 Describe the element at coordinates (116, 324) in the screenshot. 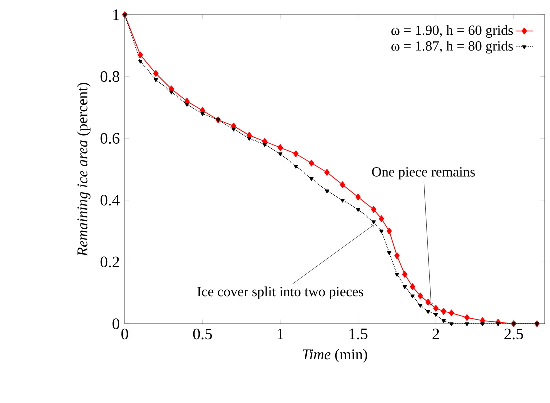

I see `y-tick-label: 0` at that location.